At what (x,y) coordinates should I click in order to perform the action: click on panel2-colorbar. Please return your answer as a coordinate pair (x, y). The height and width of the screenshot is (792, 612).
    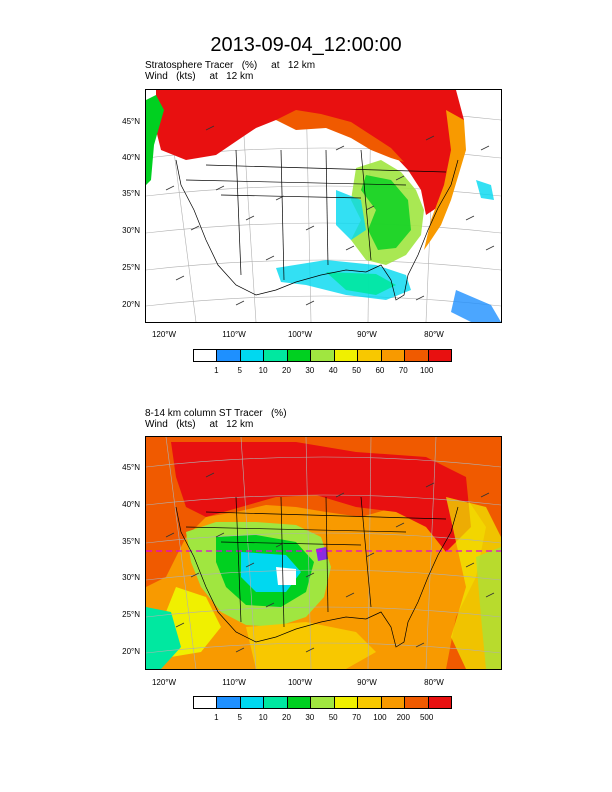
    Looking at the image, I should click on (322, 702).